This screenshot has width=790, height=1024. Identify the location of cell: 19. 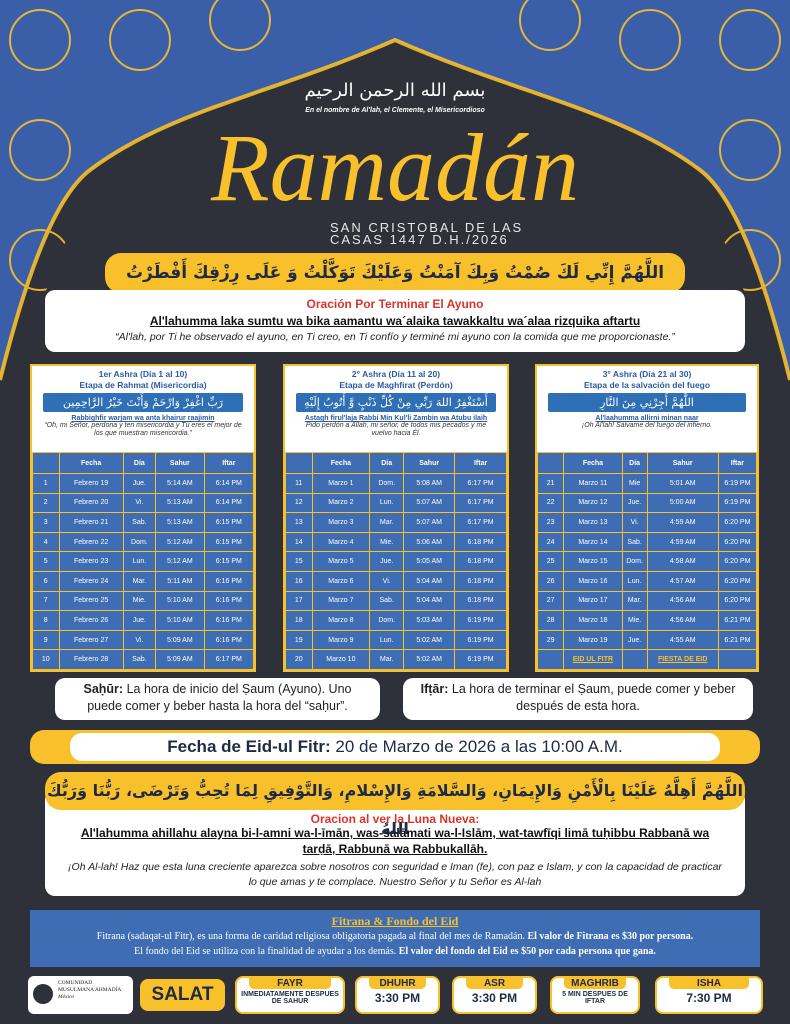
(299, 640).